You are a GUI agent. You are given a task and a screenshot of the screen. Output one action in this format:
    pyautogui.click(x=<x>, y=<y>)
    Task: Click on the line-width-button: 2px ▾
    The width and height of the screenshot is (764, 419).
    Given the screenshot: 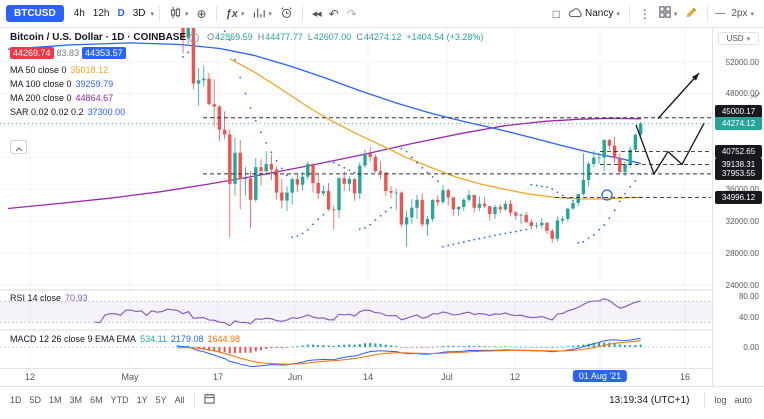 What is the action you would take?
    pyautogui.click(x=742, y=13)
    